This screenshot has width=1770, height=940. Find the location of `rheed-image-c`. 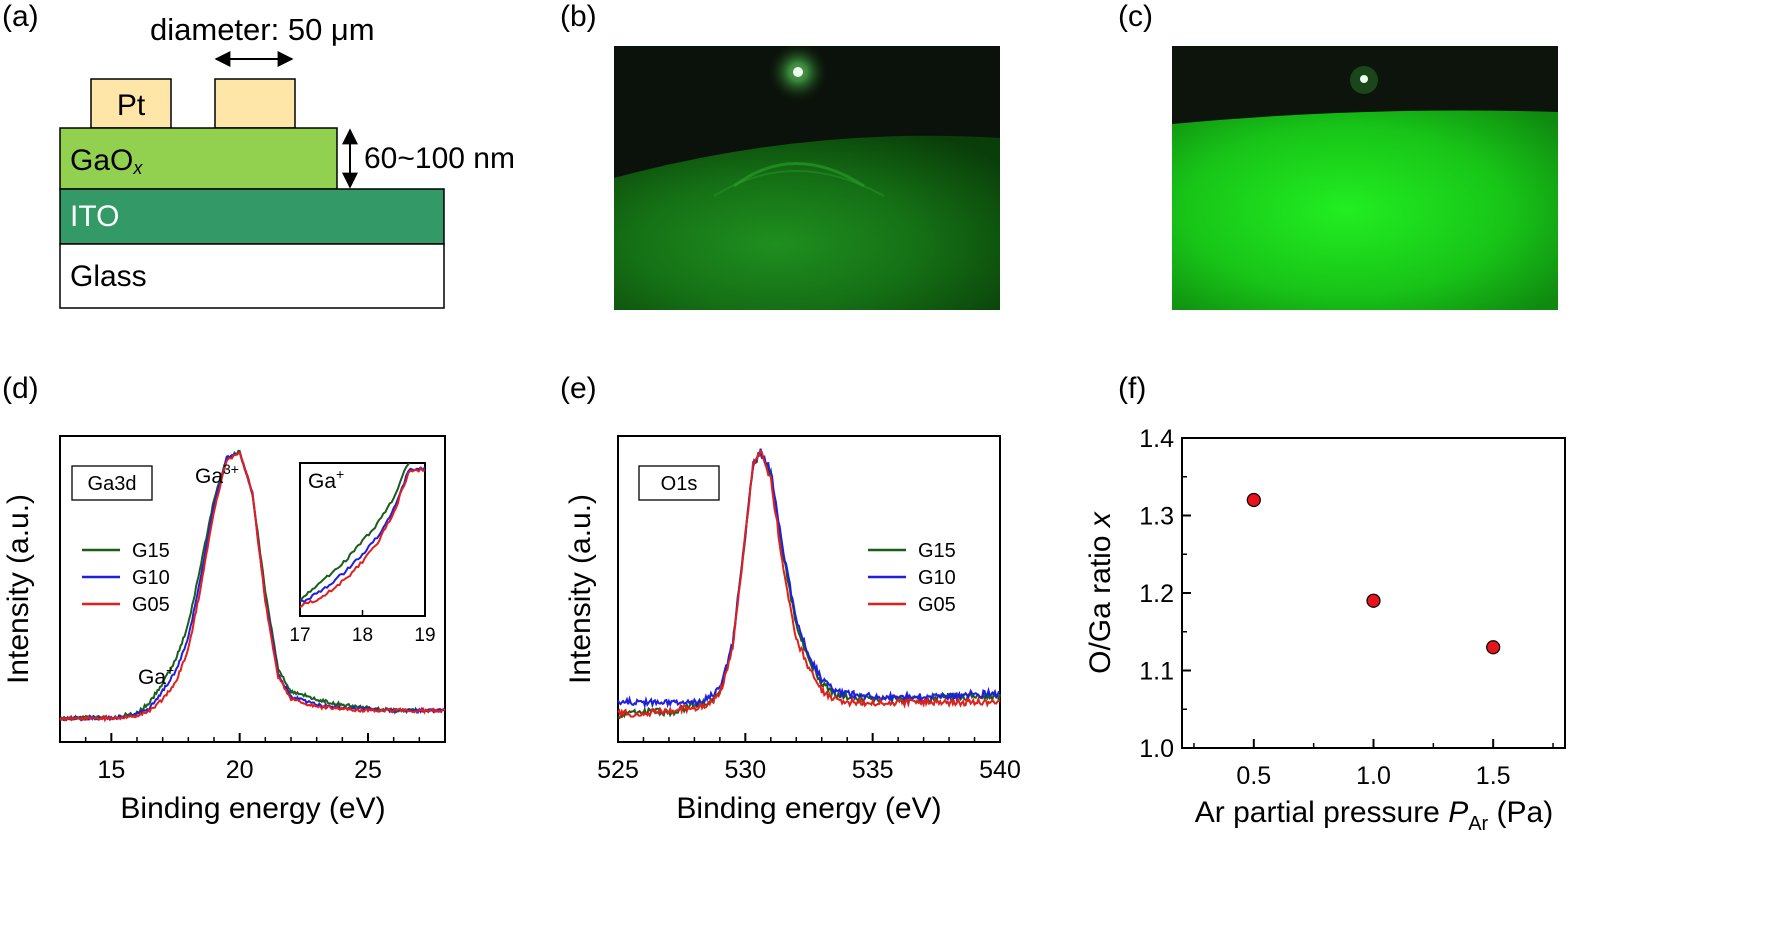

rheed-image-c is located at coordinates (1365, 178).